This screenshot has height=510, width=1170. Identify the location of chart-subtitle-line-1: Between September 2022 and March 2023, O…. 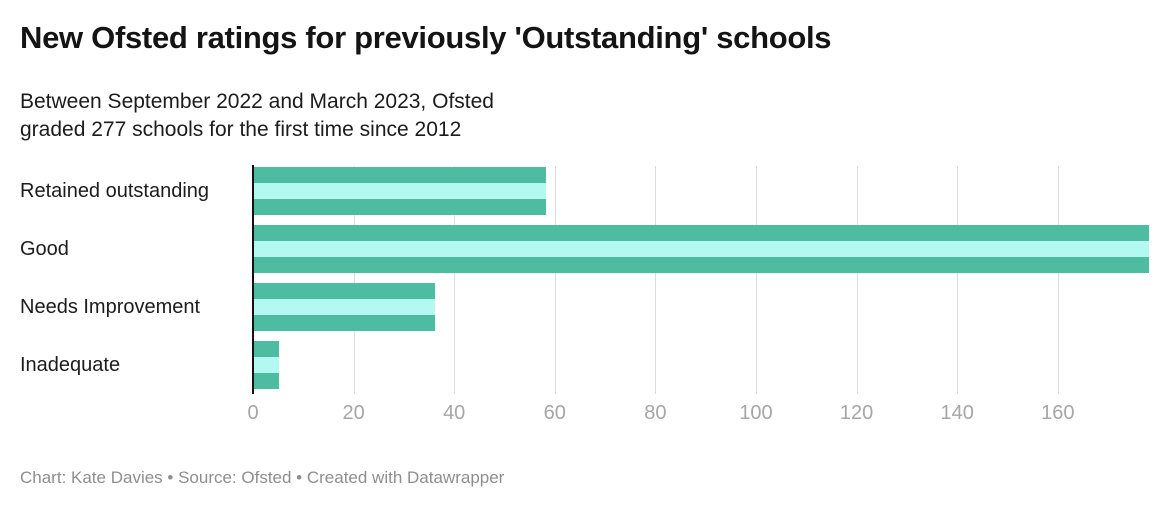
(257, 101).